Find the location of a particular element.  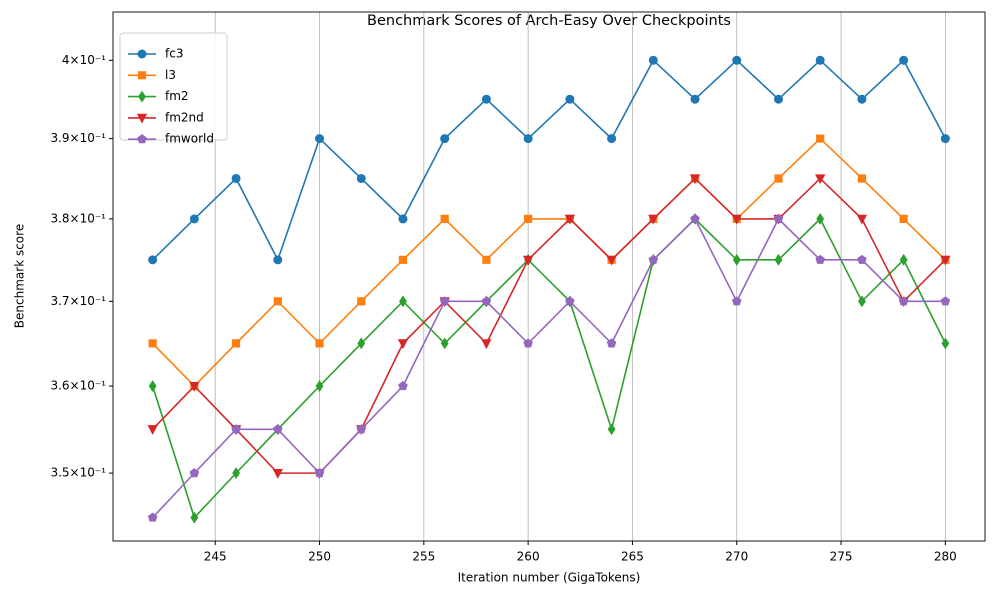

x-tick-label: 245 is located at coordinates (215, 557).